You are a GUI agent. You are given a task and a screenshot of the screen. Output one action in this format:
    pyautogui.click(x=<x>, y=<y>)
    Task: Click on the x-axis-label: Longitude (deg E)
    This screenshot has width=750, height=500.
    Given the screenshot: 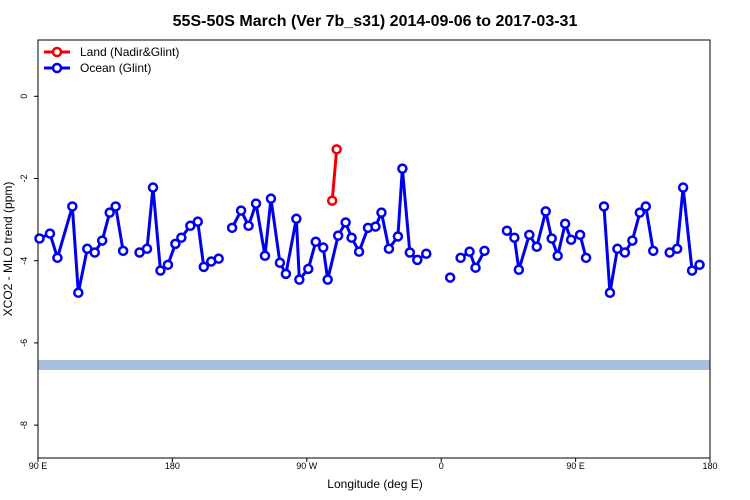 What is the action you would take?
    pyautogui.click(x=374, y=484)
    